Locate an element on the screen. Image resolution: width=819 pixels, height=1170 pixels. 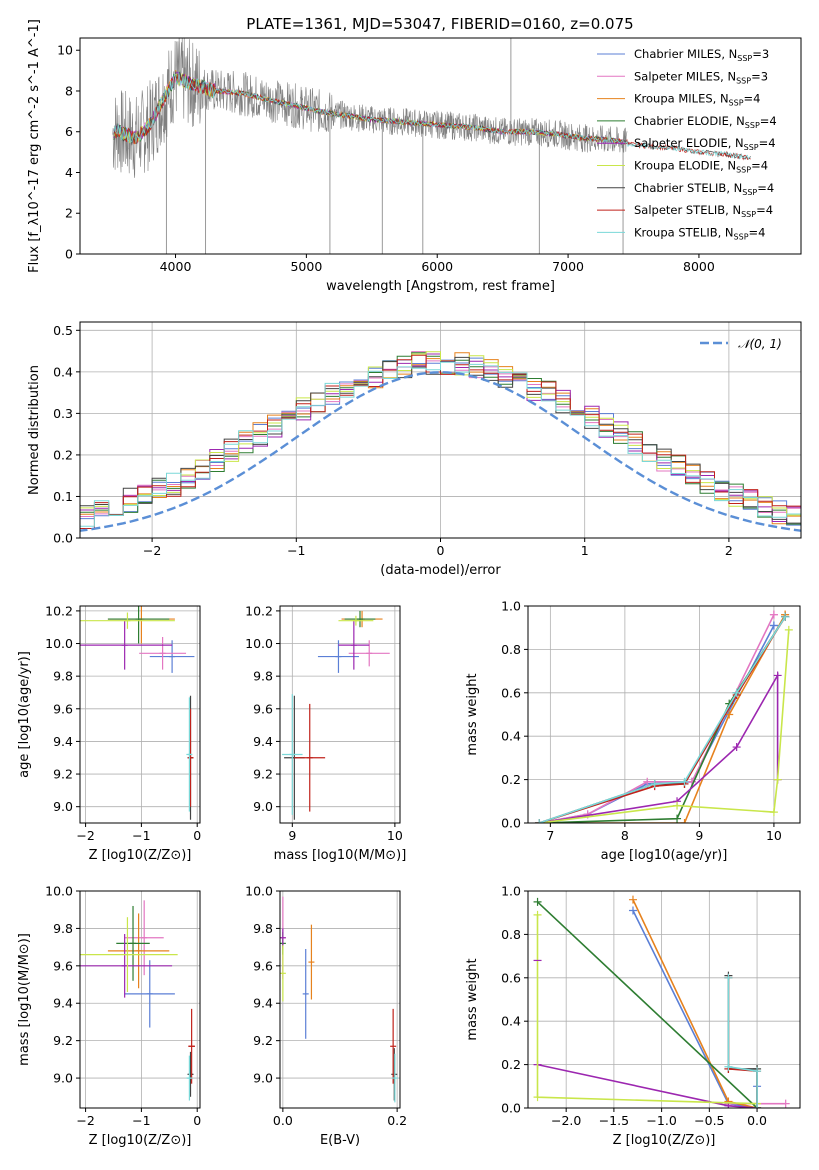
x-tick-label: 8000 is located at coordinates (699, 266).